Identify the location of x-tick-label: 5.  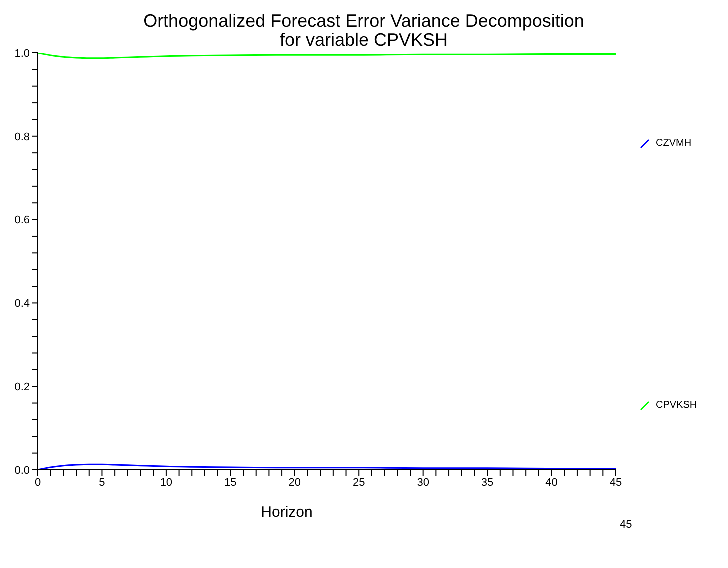
(102, 482).